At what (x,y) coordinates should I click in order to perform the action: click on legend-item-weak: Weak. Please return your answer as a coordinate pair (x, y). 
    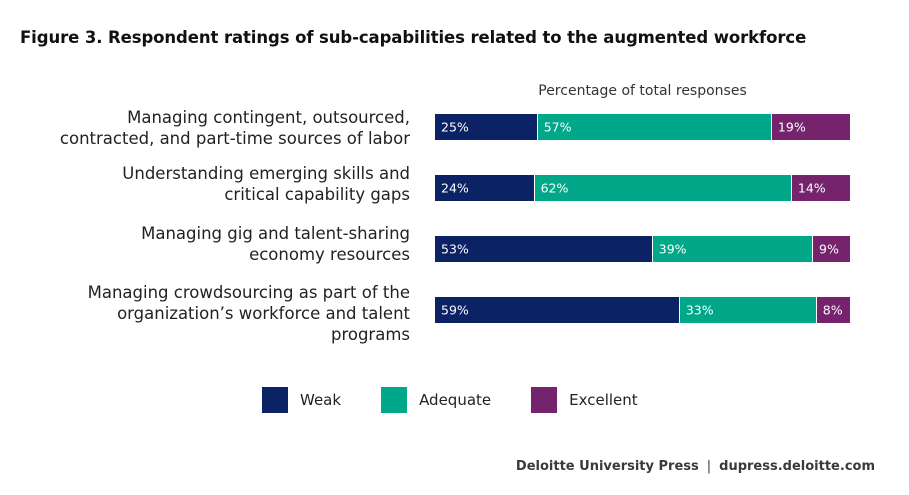
    Looking at the image, I should click on (301, 400).